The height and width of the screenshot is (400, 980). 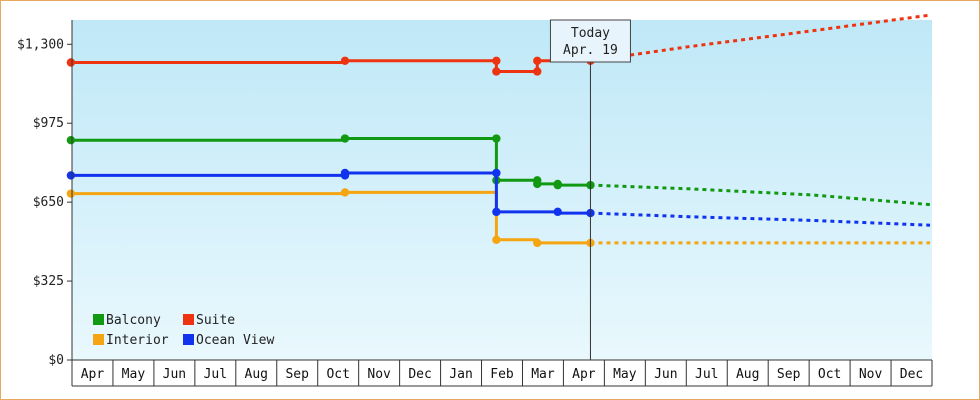 I want to click on y-tick-label: $650, so click(x=48, y=202).